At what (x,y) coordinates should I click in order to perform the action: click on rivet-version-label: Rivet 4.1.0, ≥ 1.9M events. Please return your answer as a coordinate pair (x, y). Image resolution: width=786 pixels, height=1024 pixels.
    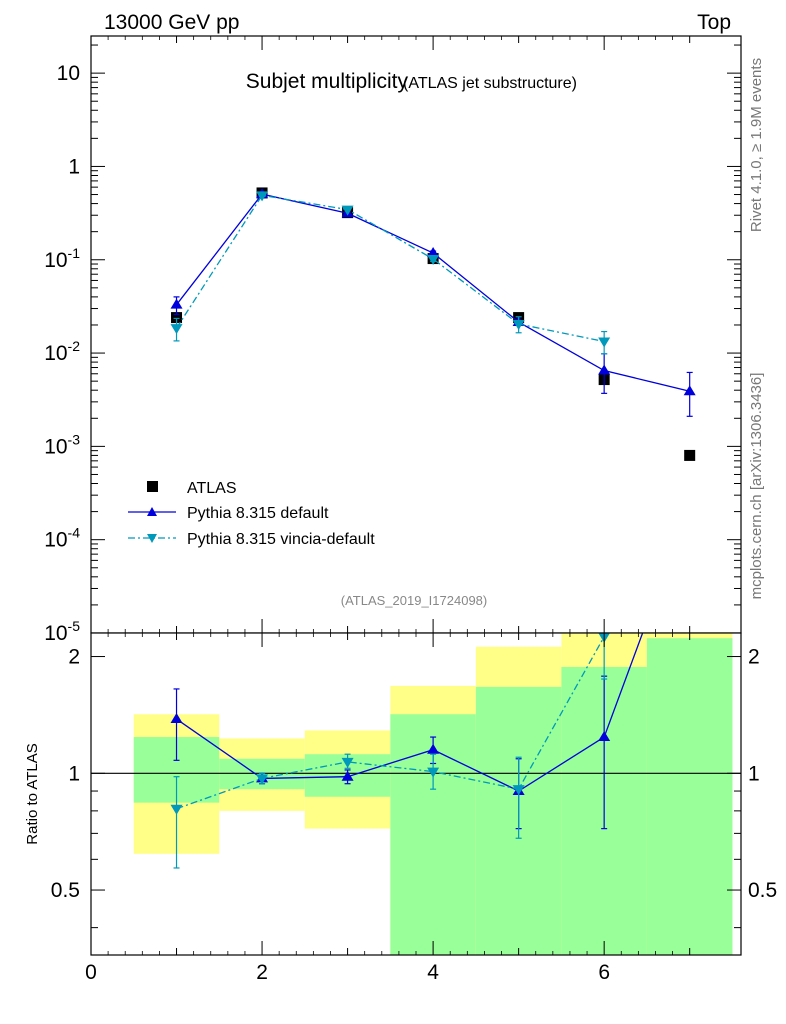
    Looking at the image, I should click on (756, 145).